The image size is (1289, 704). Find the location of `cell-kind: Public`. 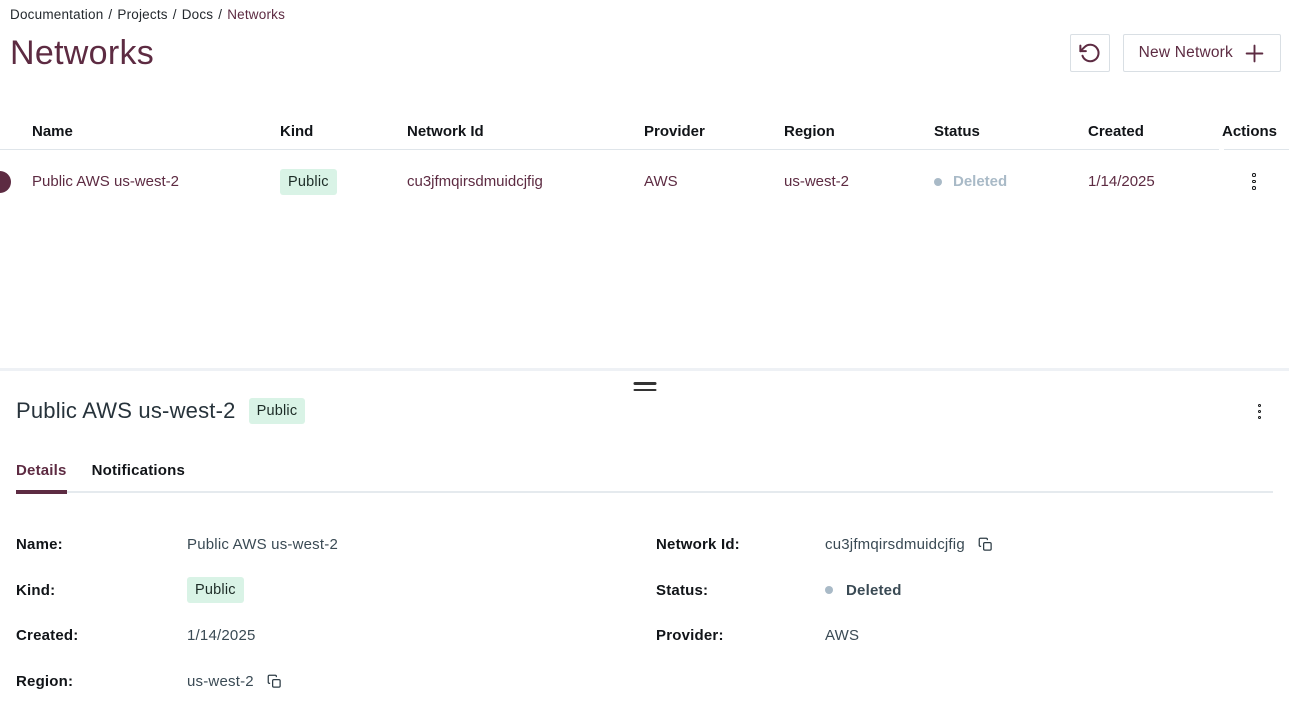

cell-kind: Public is located at coordinates (343, 182).